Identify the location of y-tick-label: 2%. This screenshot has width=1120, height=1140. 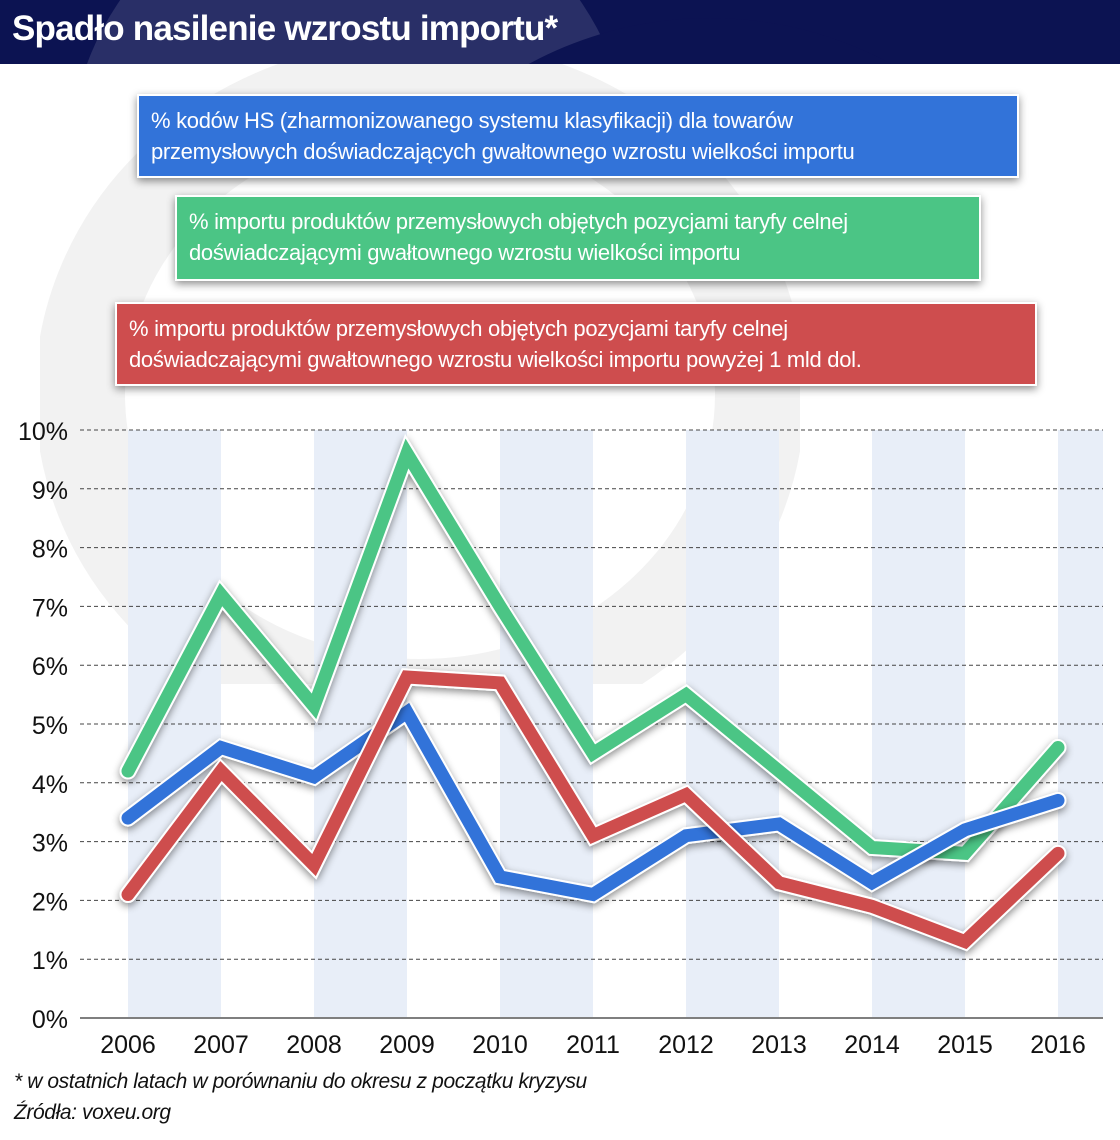
(50, 902).